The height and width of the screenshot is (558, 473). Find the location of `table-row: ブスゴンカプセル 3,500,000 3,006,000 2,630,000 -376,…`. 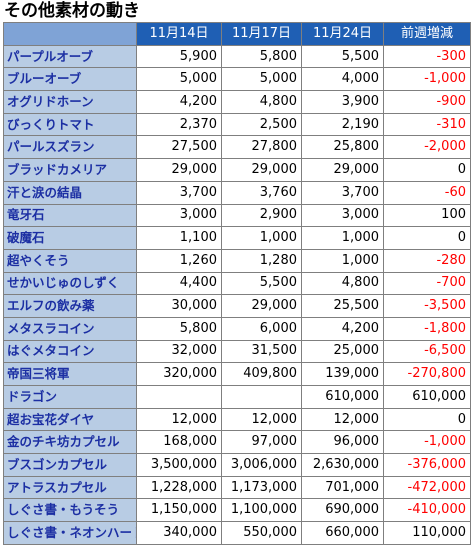

table-row: ブスゴンカプセル 3,500,000 3,006,000 2,630,000 -376,… is located at coordinates (237, 465).